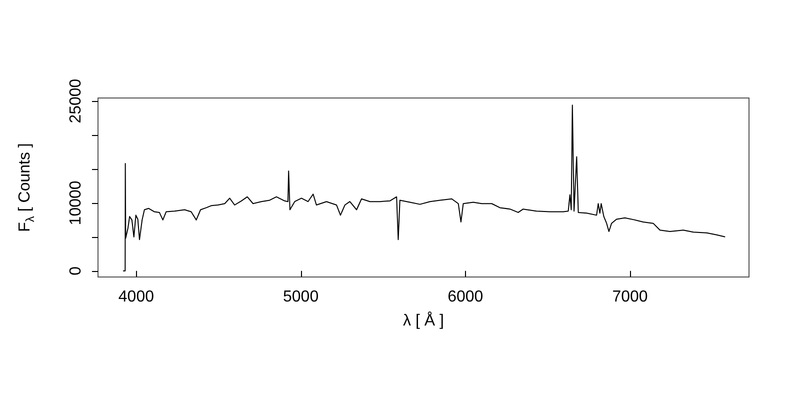 The image size is (800, 400). I want to click on y-tick-label: 25000, so click(76, 101).